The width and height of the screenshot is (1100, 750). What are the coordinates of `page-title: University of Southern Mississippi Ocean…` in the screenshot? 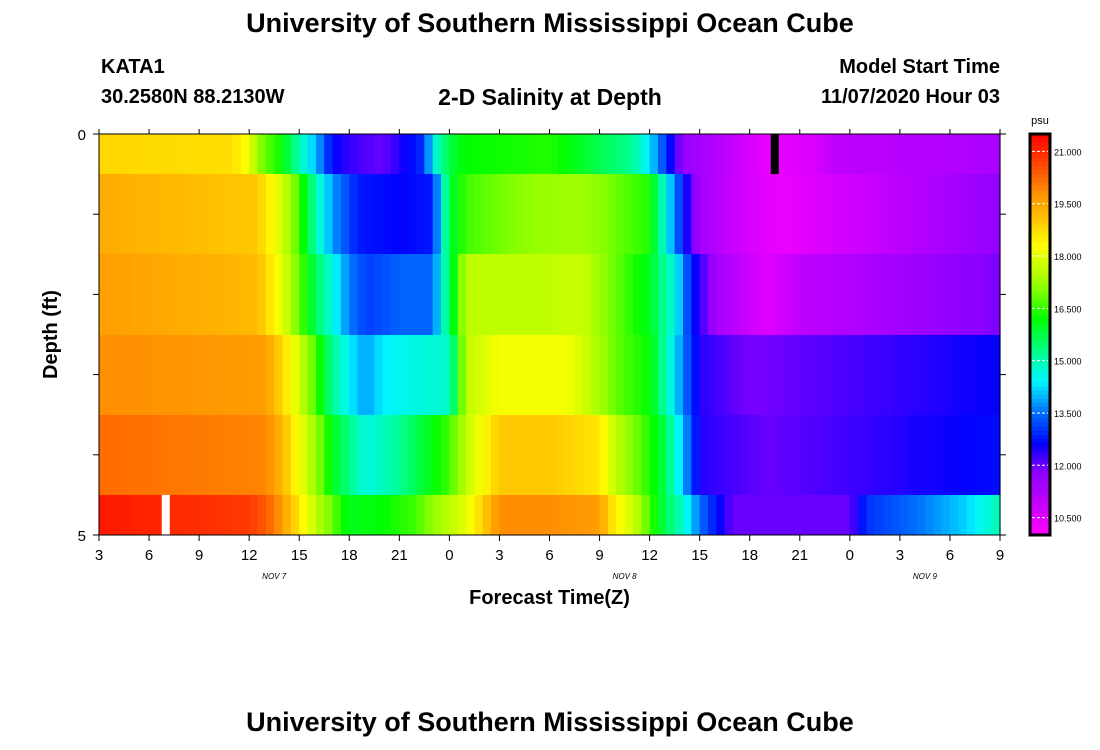 It's located at (550, 23).